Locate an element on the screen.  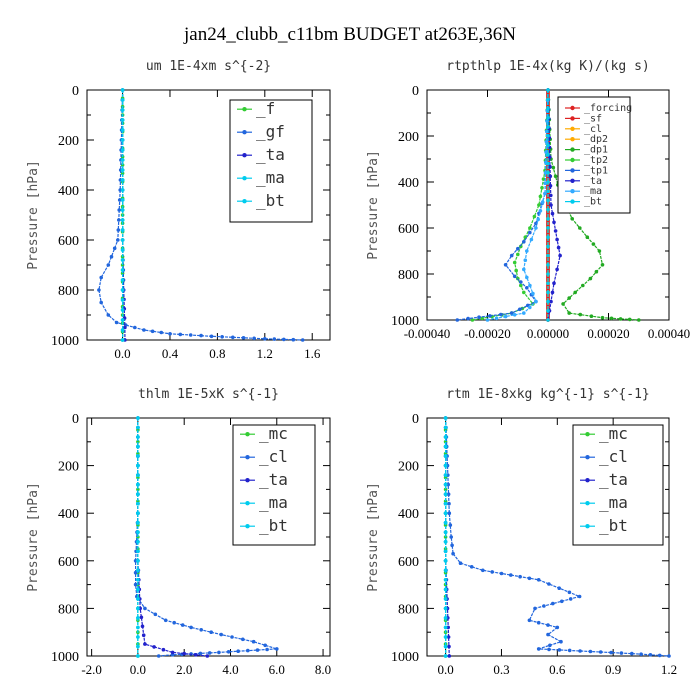
x-tick-label: 0.8 is located at coordinates (217, 353).